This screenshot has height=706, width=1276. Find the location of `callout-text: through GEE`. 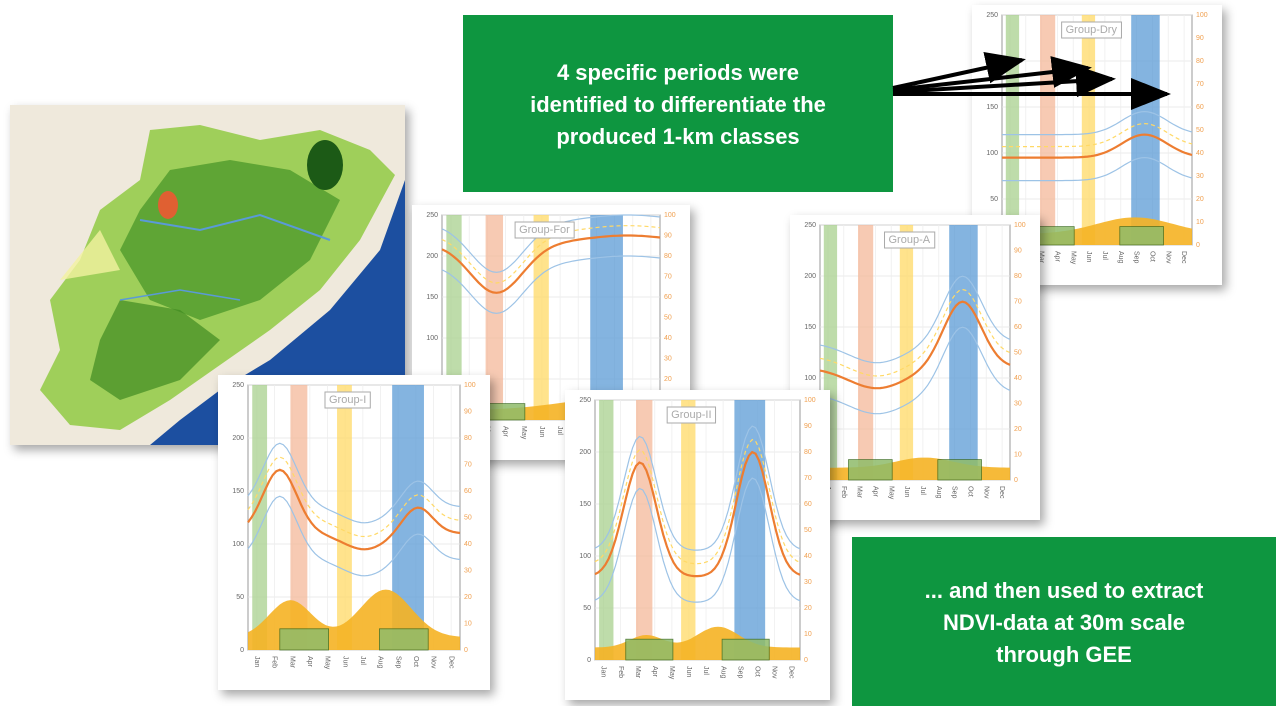

callout-text: through GEE is located at coordinates (1064, 654).